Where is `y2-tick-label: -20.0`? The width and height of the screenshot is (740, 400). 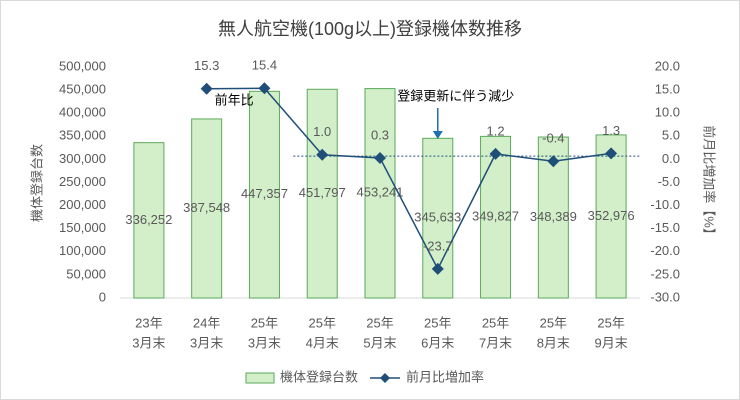
y2-tick-label: -20.0 is located at coordinates (665, 250).